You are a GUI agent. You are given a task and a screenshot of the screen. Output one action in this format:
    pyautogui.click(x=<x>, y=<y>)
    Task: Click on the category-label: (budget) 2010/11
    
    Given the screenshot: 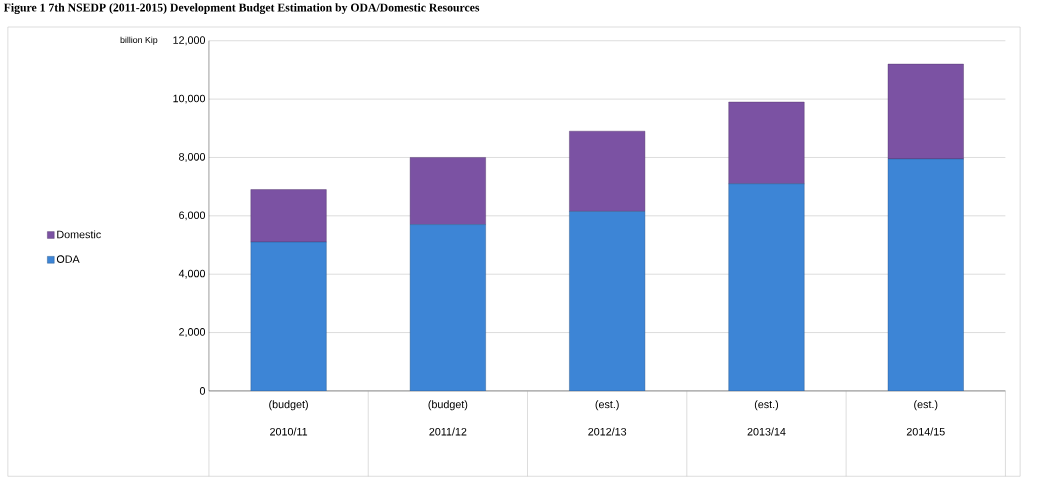 What is the action you would take?
    pyautogui.click(x=288, y=418)
    